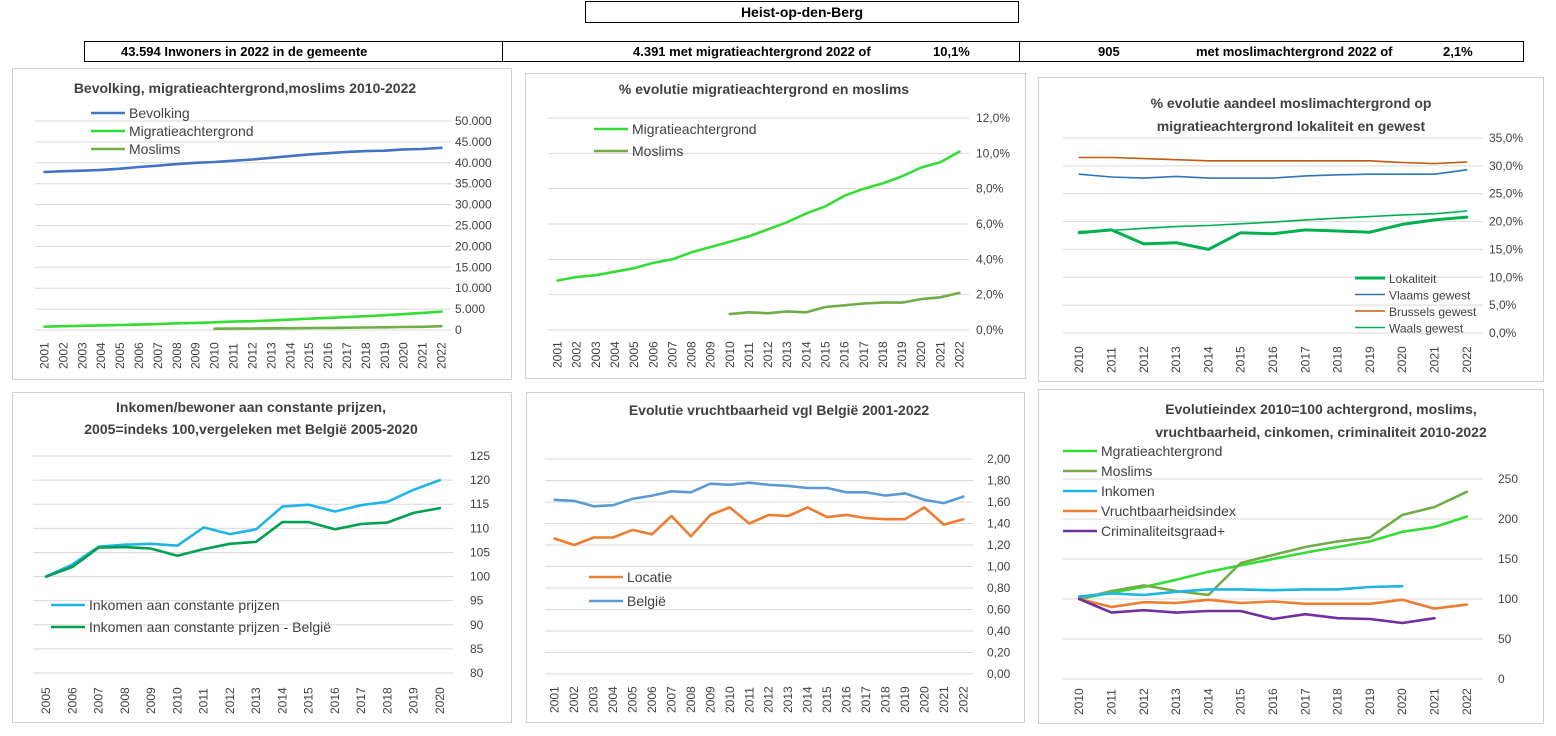  What do you see at coordinates (1163, 531) in the screenshot?
I see `legend-label: Criminaliteitsgraad+` at bounding box center [1163, 531].